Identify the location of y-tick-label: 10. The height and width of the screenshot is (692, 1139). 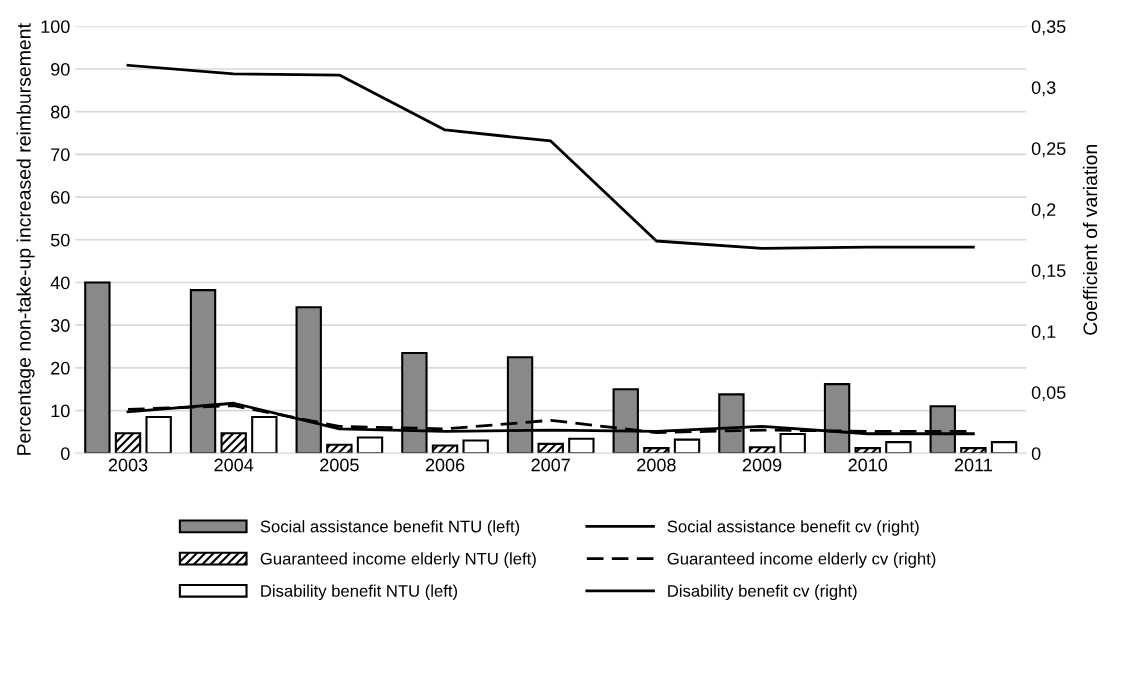
(60, 411).